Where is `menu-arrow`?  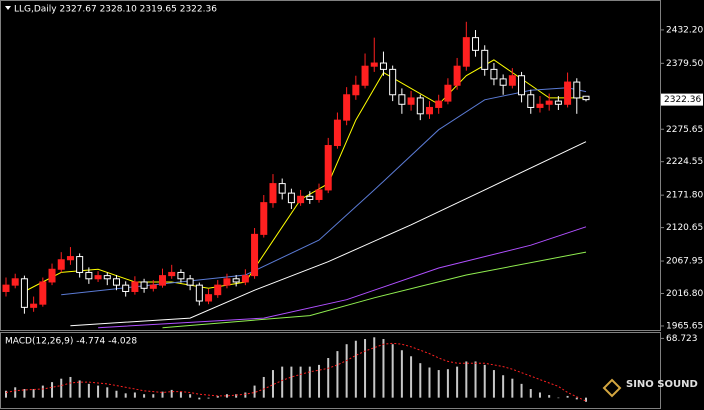
menu-arrow is located at coordinates (8, 8).